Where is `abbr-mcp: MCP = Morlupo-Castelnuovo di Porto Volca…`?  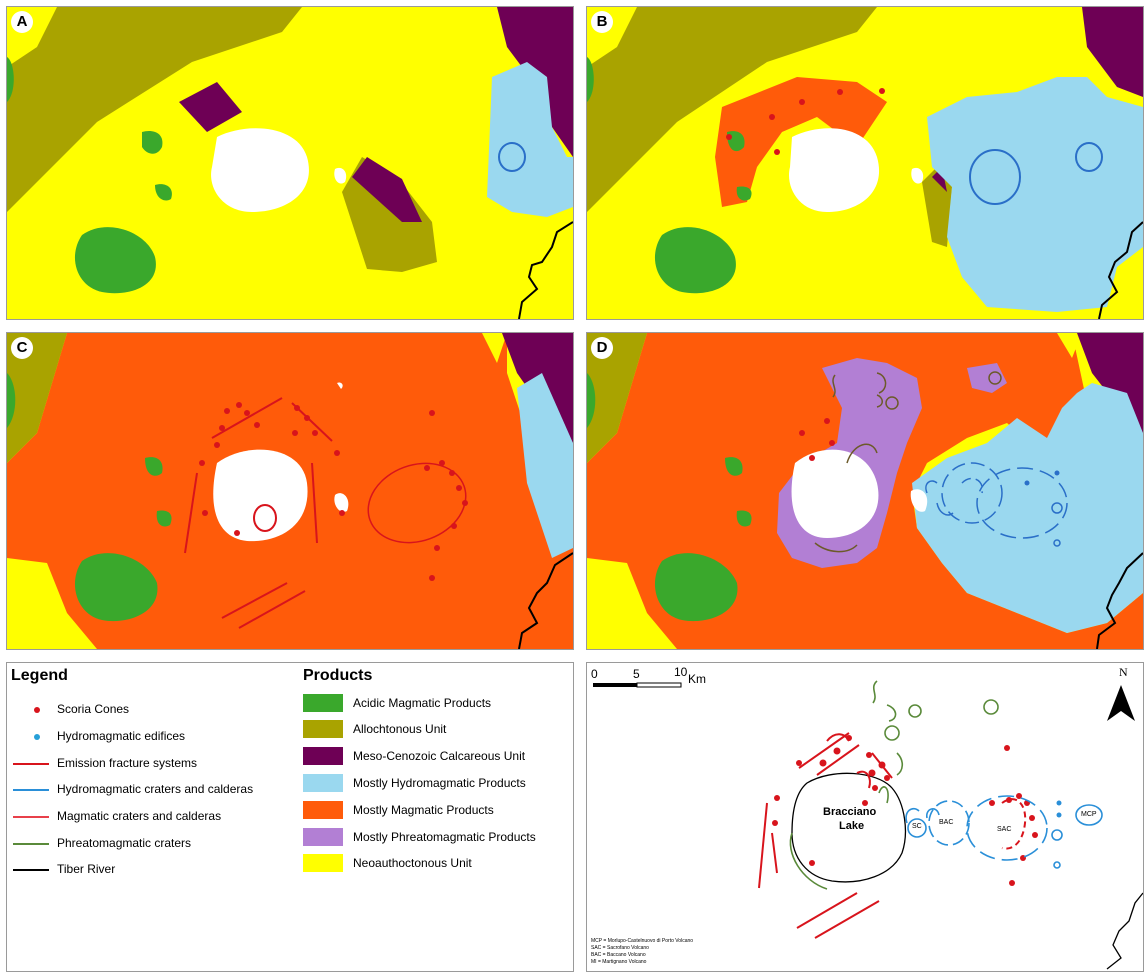
abbr-mcp: MCP = Morlupo-Castelnuovo di Porto Volca… is located at coordinates (642, 941).